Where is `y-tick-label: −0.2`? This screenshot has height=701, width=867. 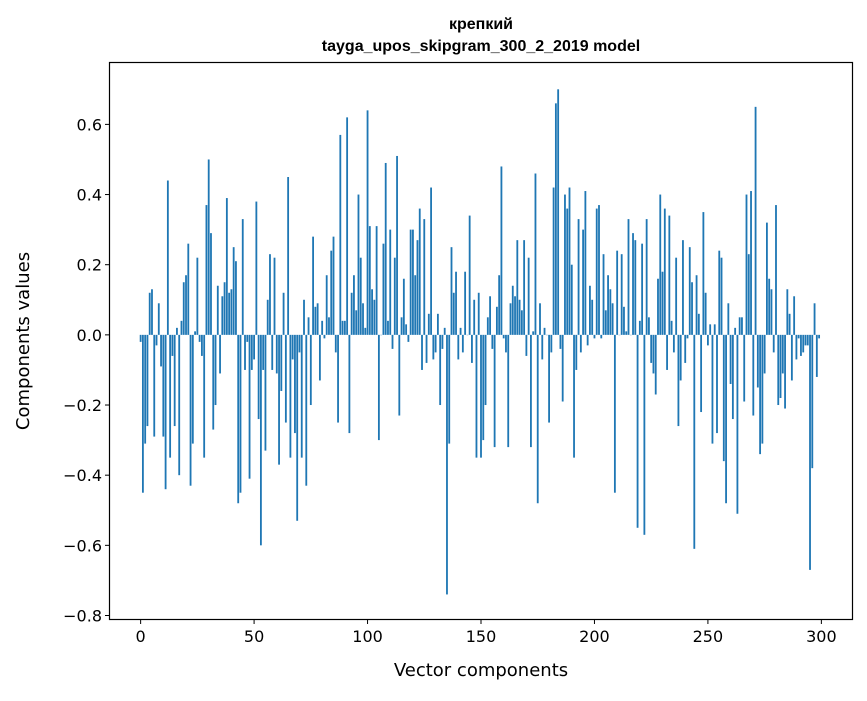
y-tick-label: −0.2 is located at coordinates (82, 405).